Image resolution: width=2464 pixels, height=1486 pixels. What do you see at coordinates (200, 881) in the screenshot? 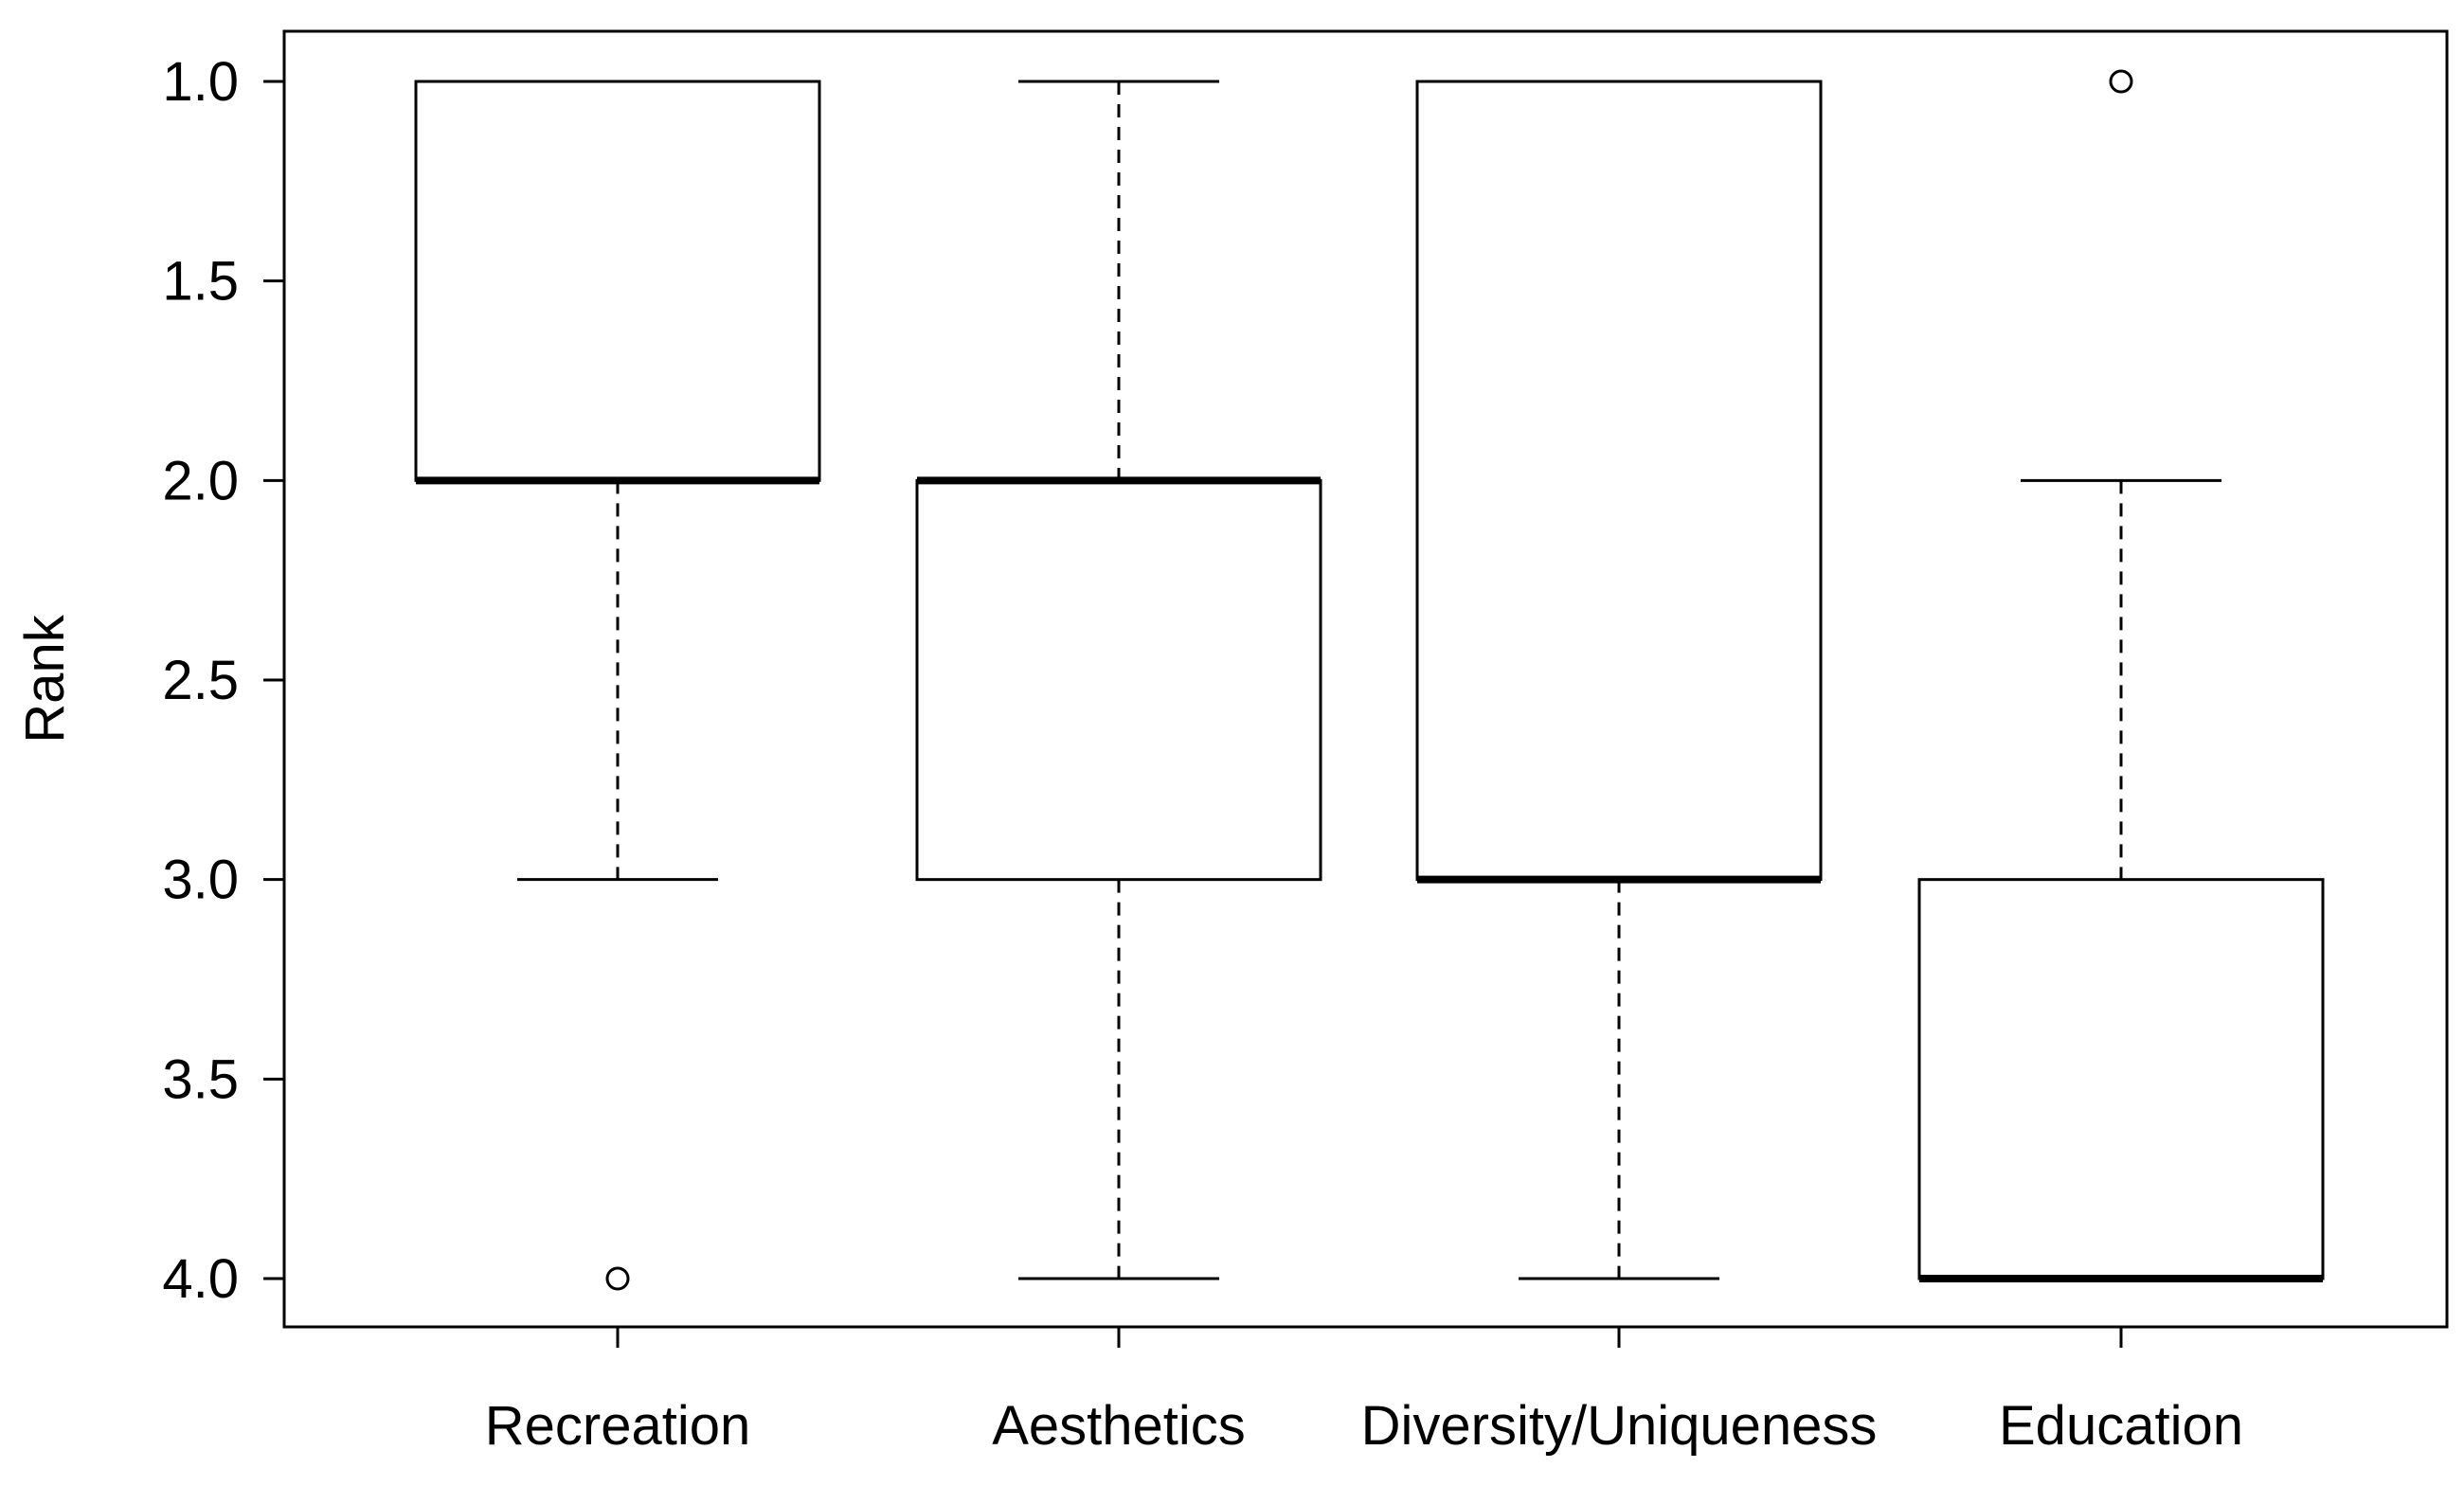
I see `y-tick-label: 3.0` at bounding box center [200, 881].